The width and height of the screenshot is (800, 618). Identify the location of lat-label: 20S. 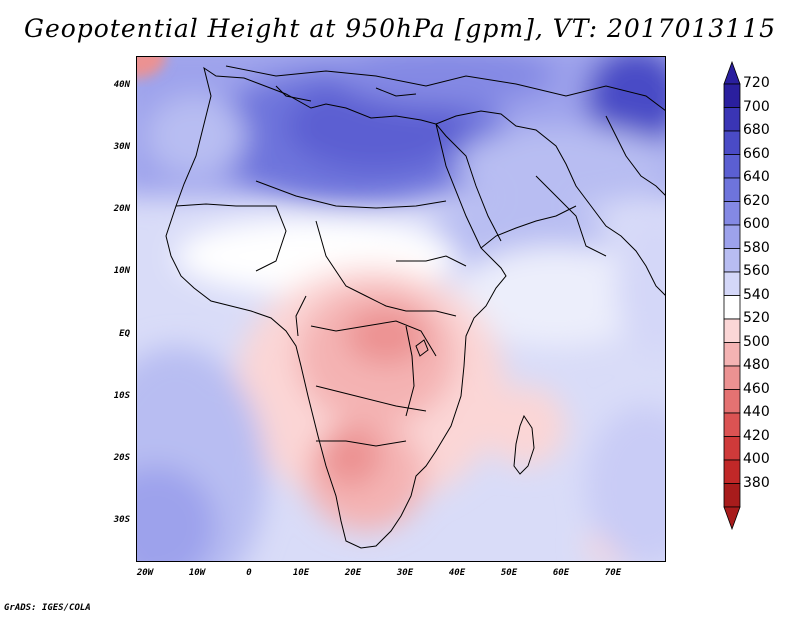
(121, 458).